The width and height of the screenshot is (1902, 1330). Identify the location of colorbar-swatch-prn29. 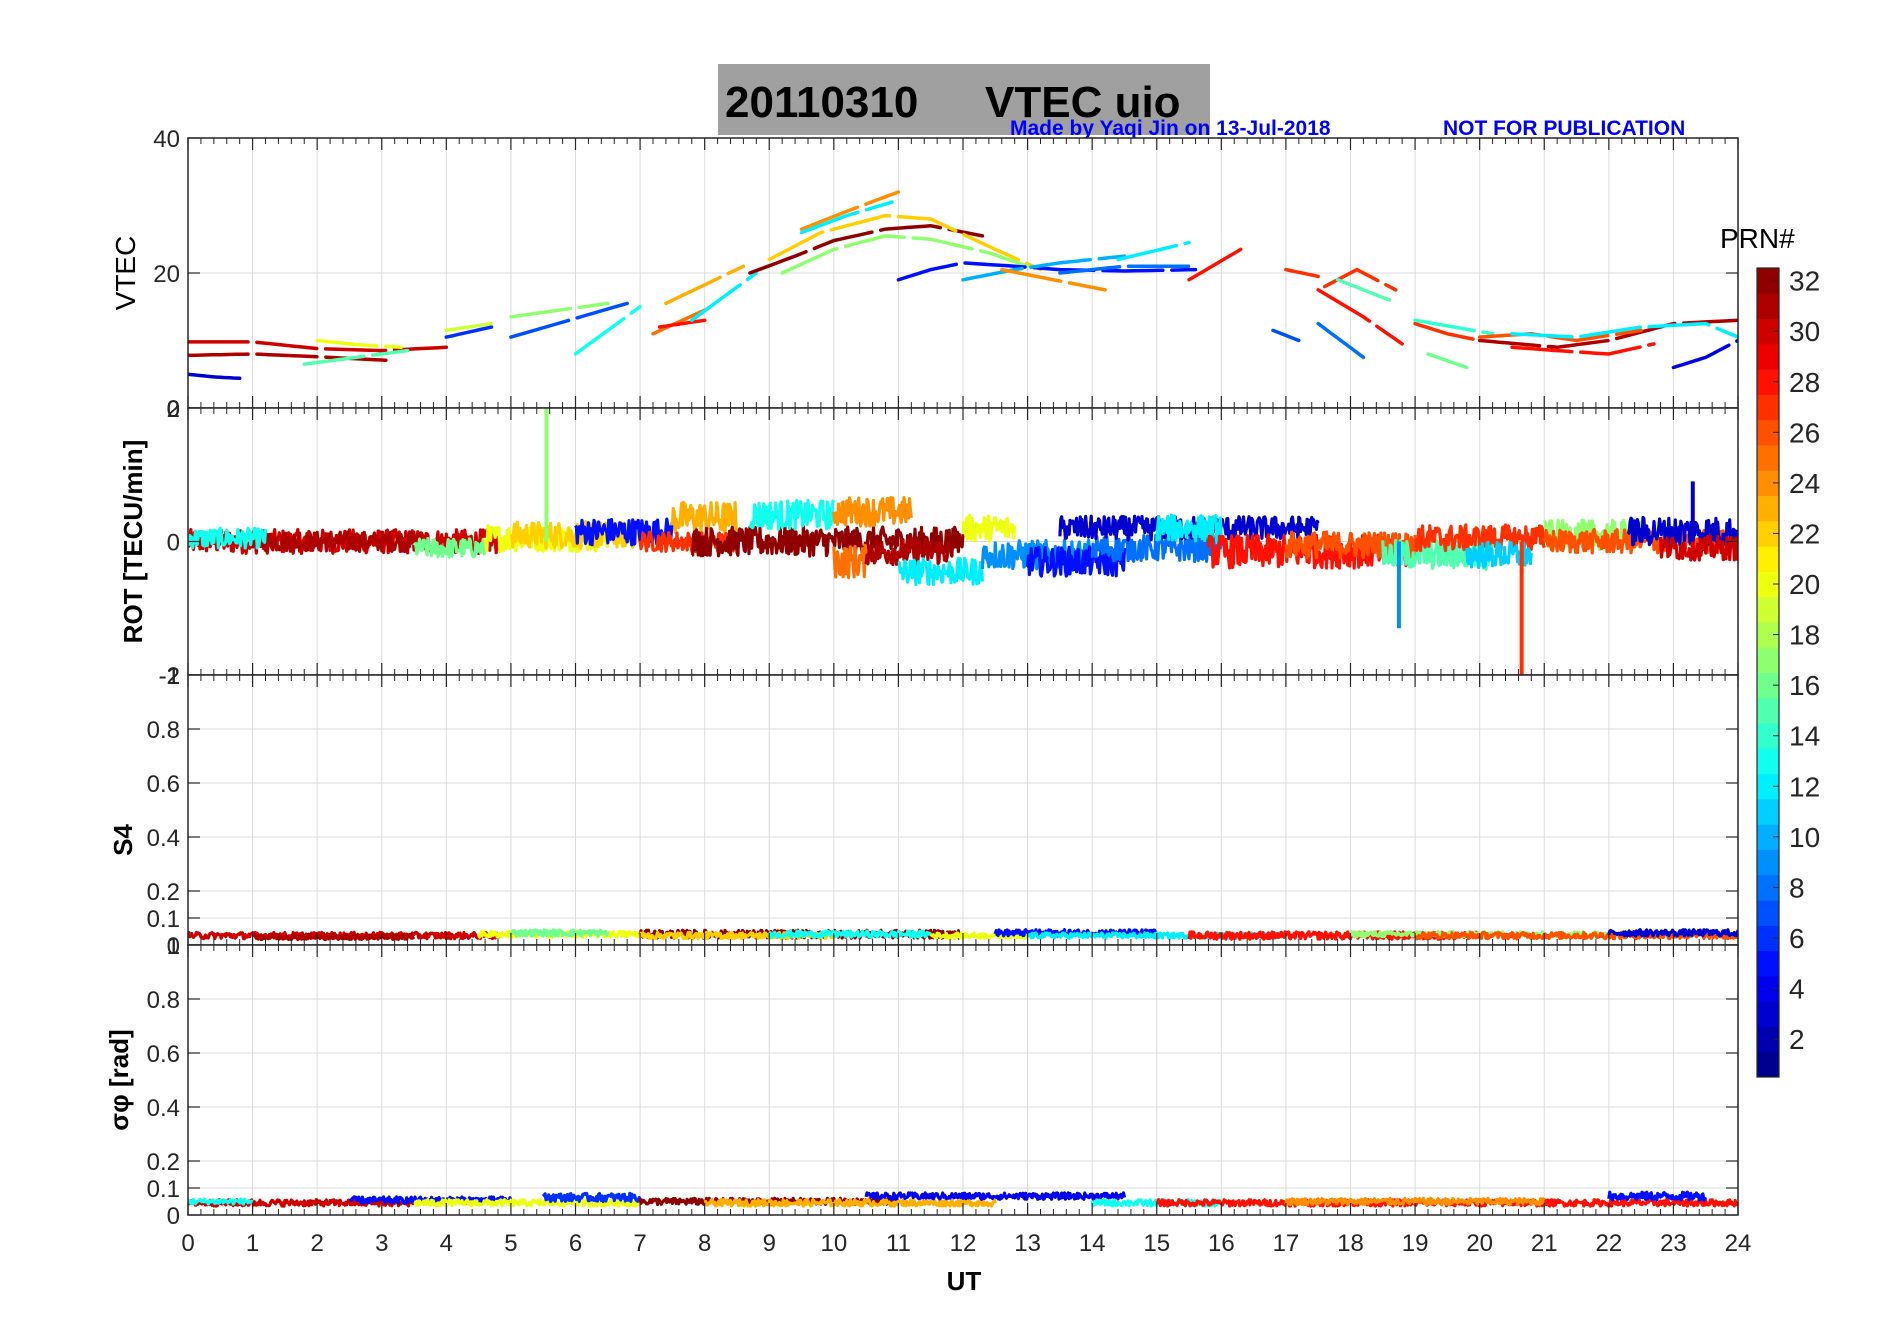
(1768, 356).